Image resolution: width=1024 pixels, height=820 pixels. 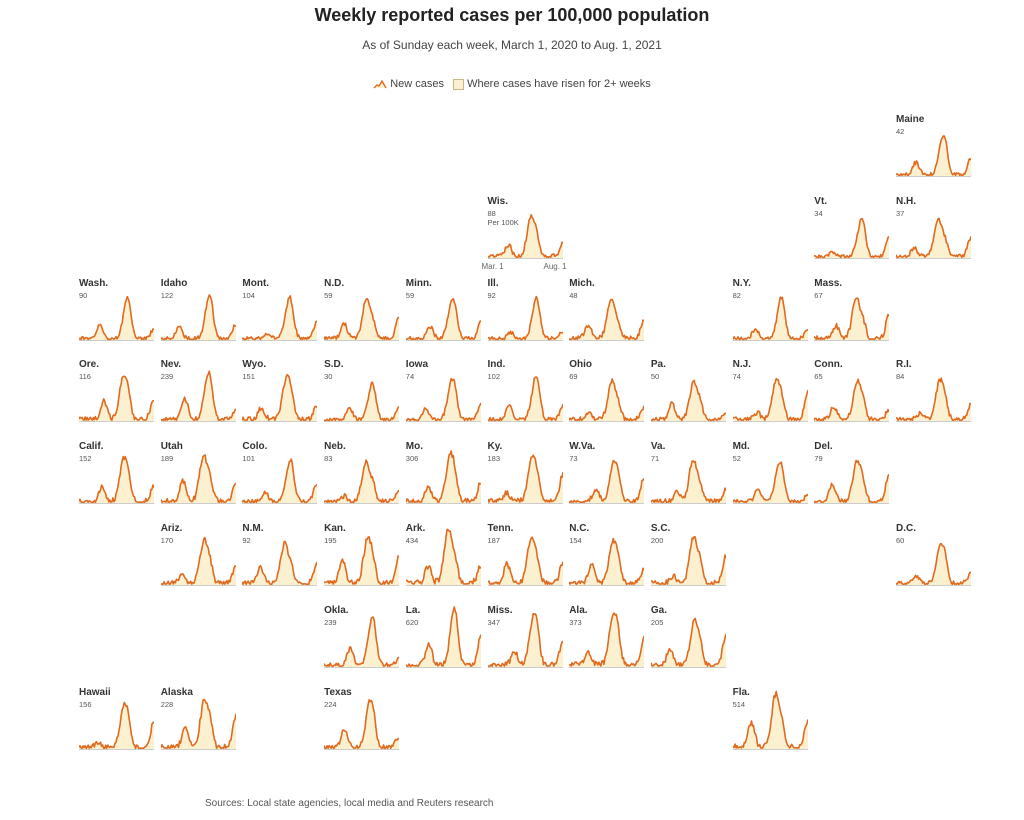 What do you see at coordinates (330, 540) in the screenshot?
I see `state-peak-value: 195` at bounding box center [330, 540].